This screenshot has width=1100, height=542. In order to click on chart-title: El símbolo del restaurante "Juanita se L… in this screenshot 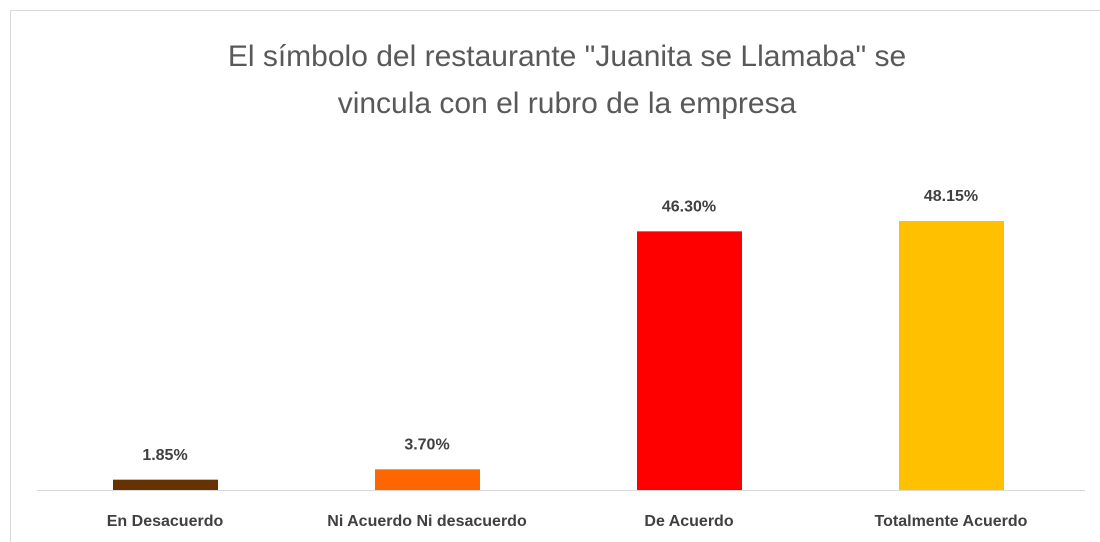, I will do `click(567, 56)`.